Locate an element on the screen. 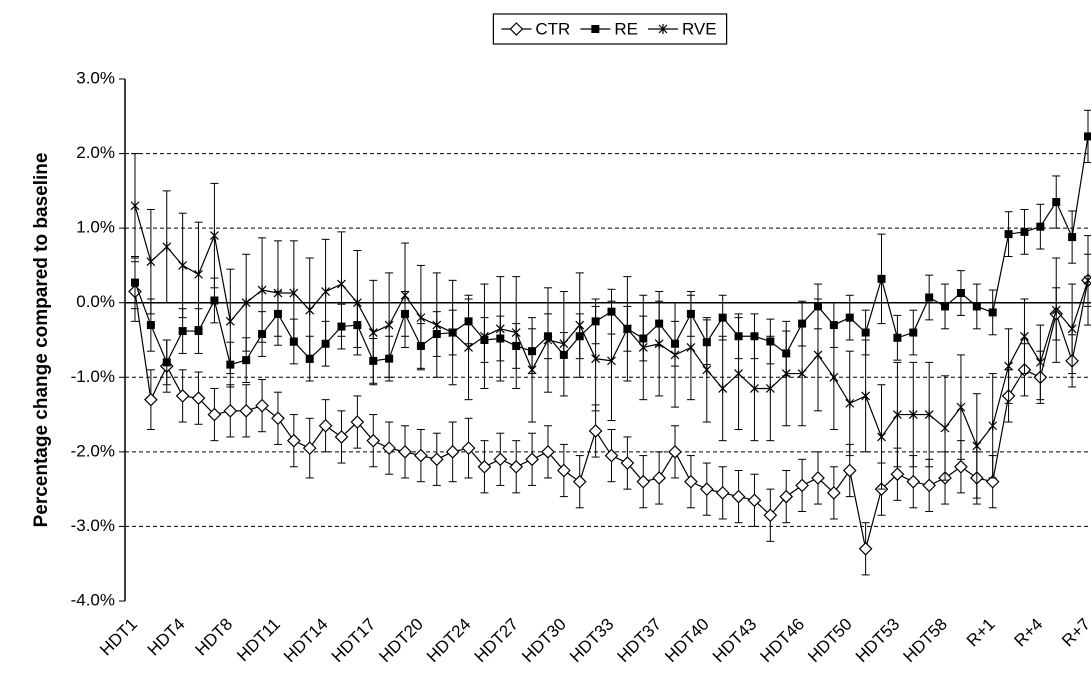 This screenshot has height=681, width=1091. x-tick-label: HDT30 is located at coordinates (544, 641).